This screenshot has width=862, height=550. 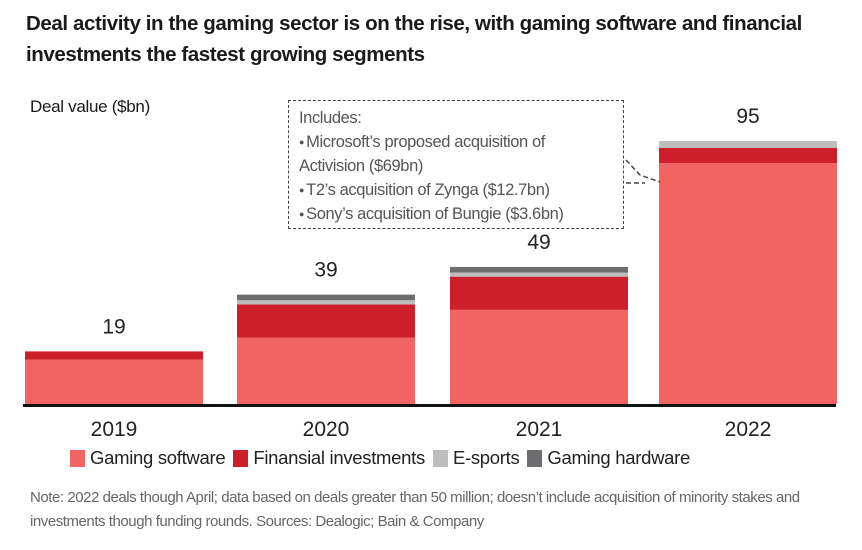 What do you see at coordinates (461, 190) in the screenshot?
I see `annotation-item: T2’s acquisition of Zynga ($12.7bn)` at bounding box center [461, 190].